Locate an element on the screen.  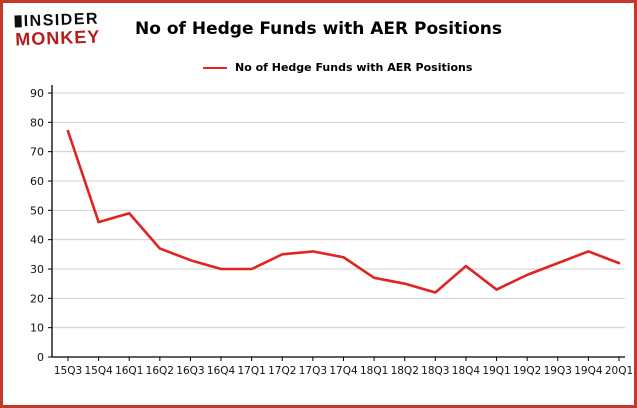
y-tick-label: 10 is located at coordinates (37, 328).